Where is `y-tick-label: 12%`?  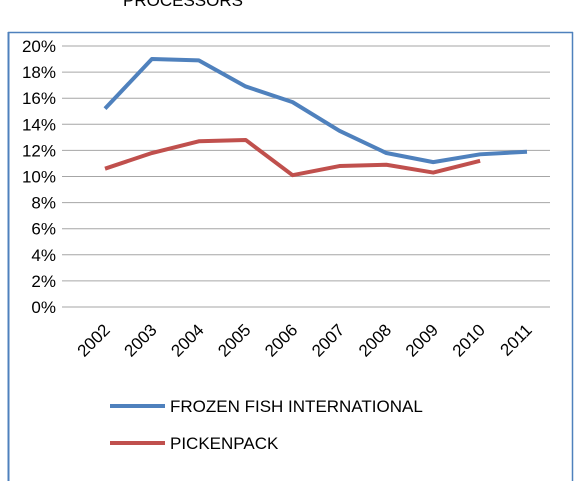 y-tick-label: 12% is located at coordinates (39, 150).